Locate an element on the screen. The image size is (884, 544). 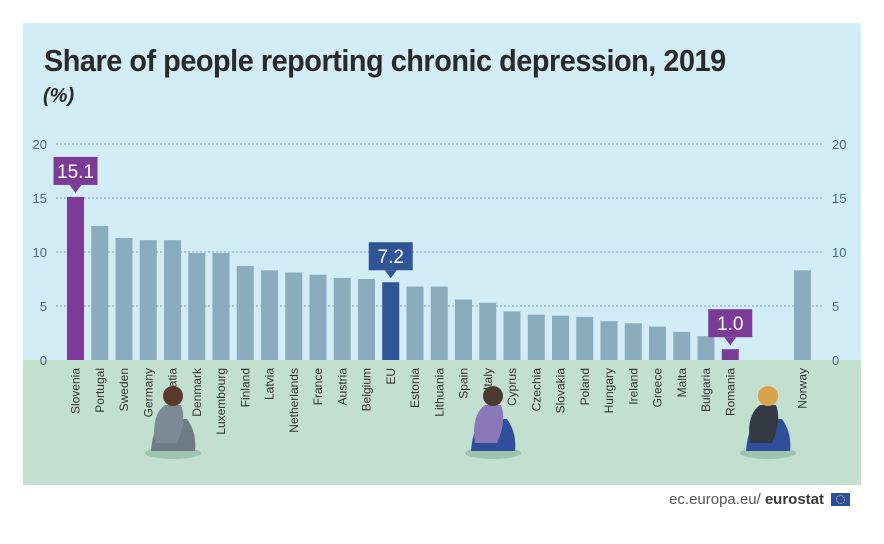
y-tick-label-left: 0 is located at coordinates (43, 360).